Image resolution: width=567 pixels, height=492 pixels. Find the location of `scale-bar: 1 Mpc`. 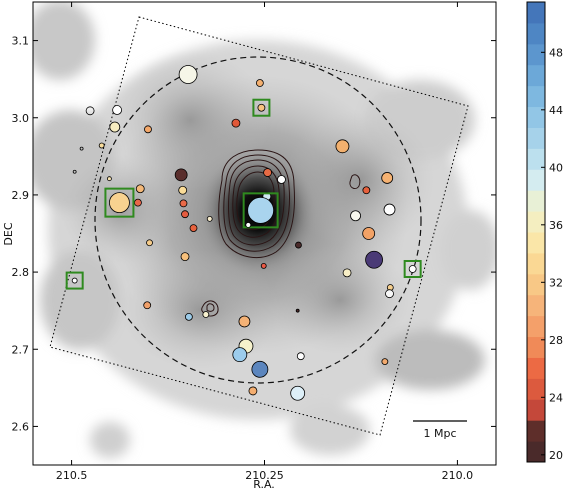

scale-bar: 1 Mpc is located at coordinates (440, 430).